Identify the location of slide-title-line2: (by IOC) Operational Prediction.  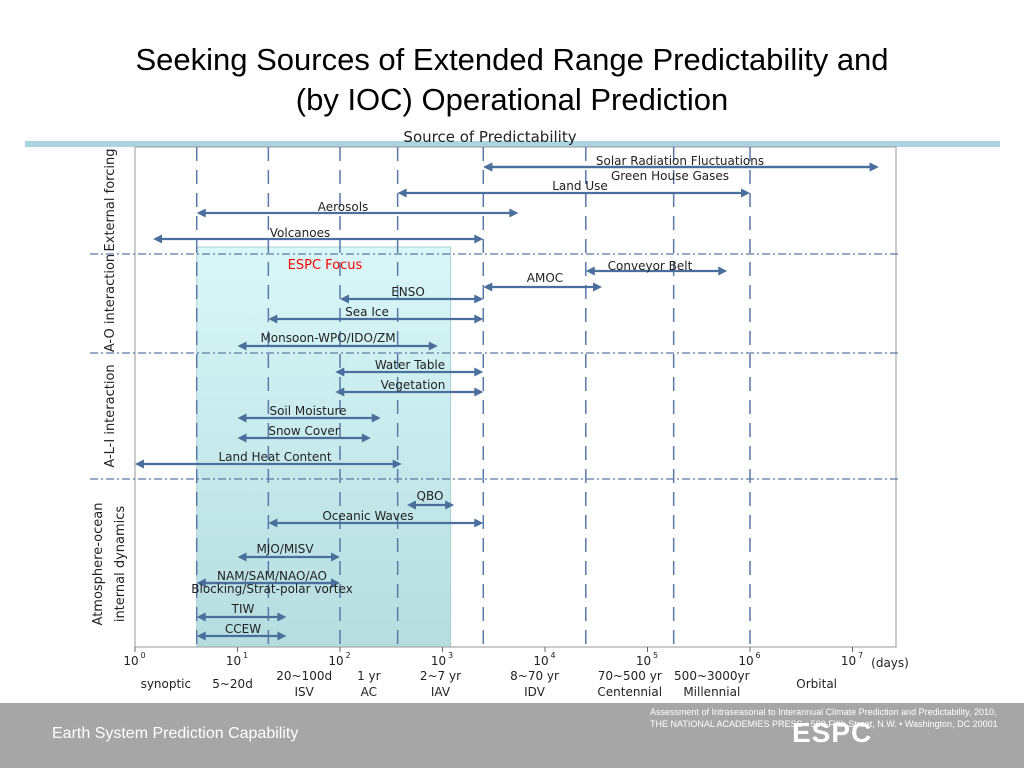
(512, 99).